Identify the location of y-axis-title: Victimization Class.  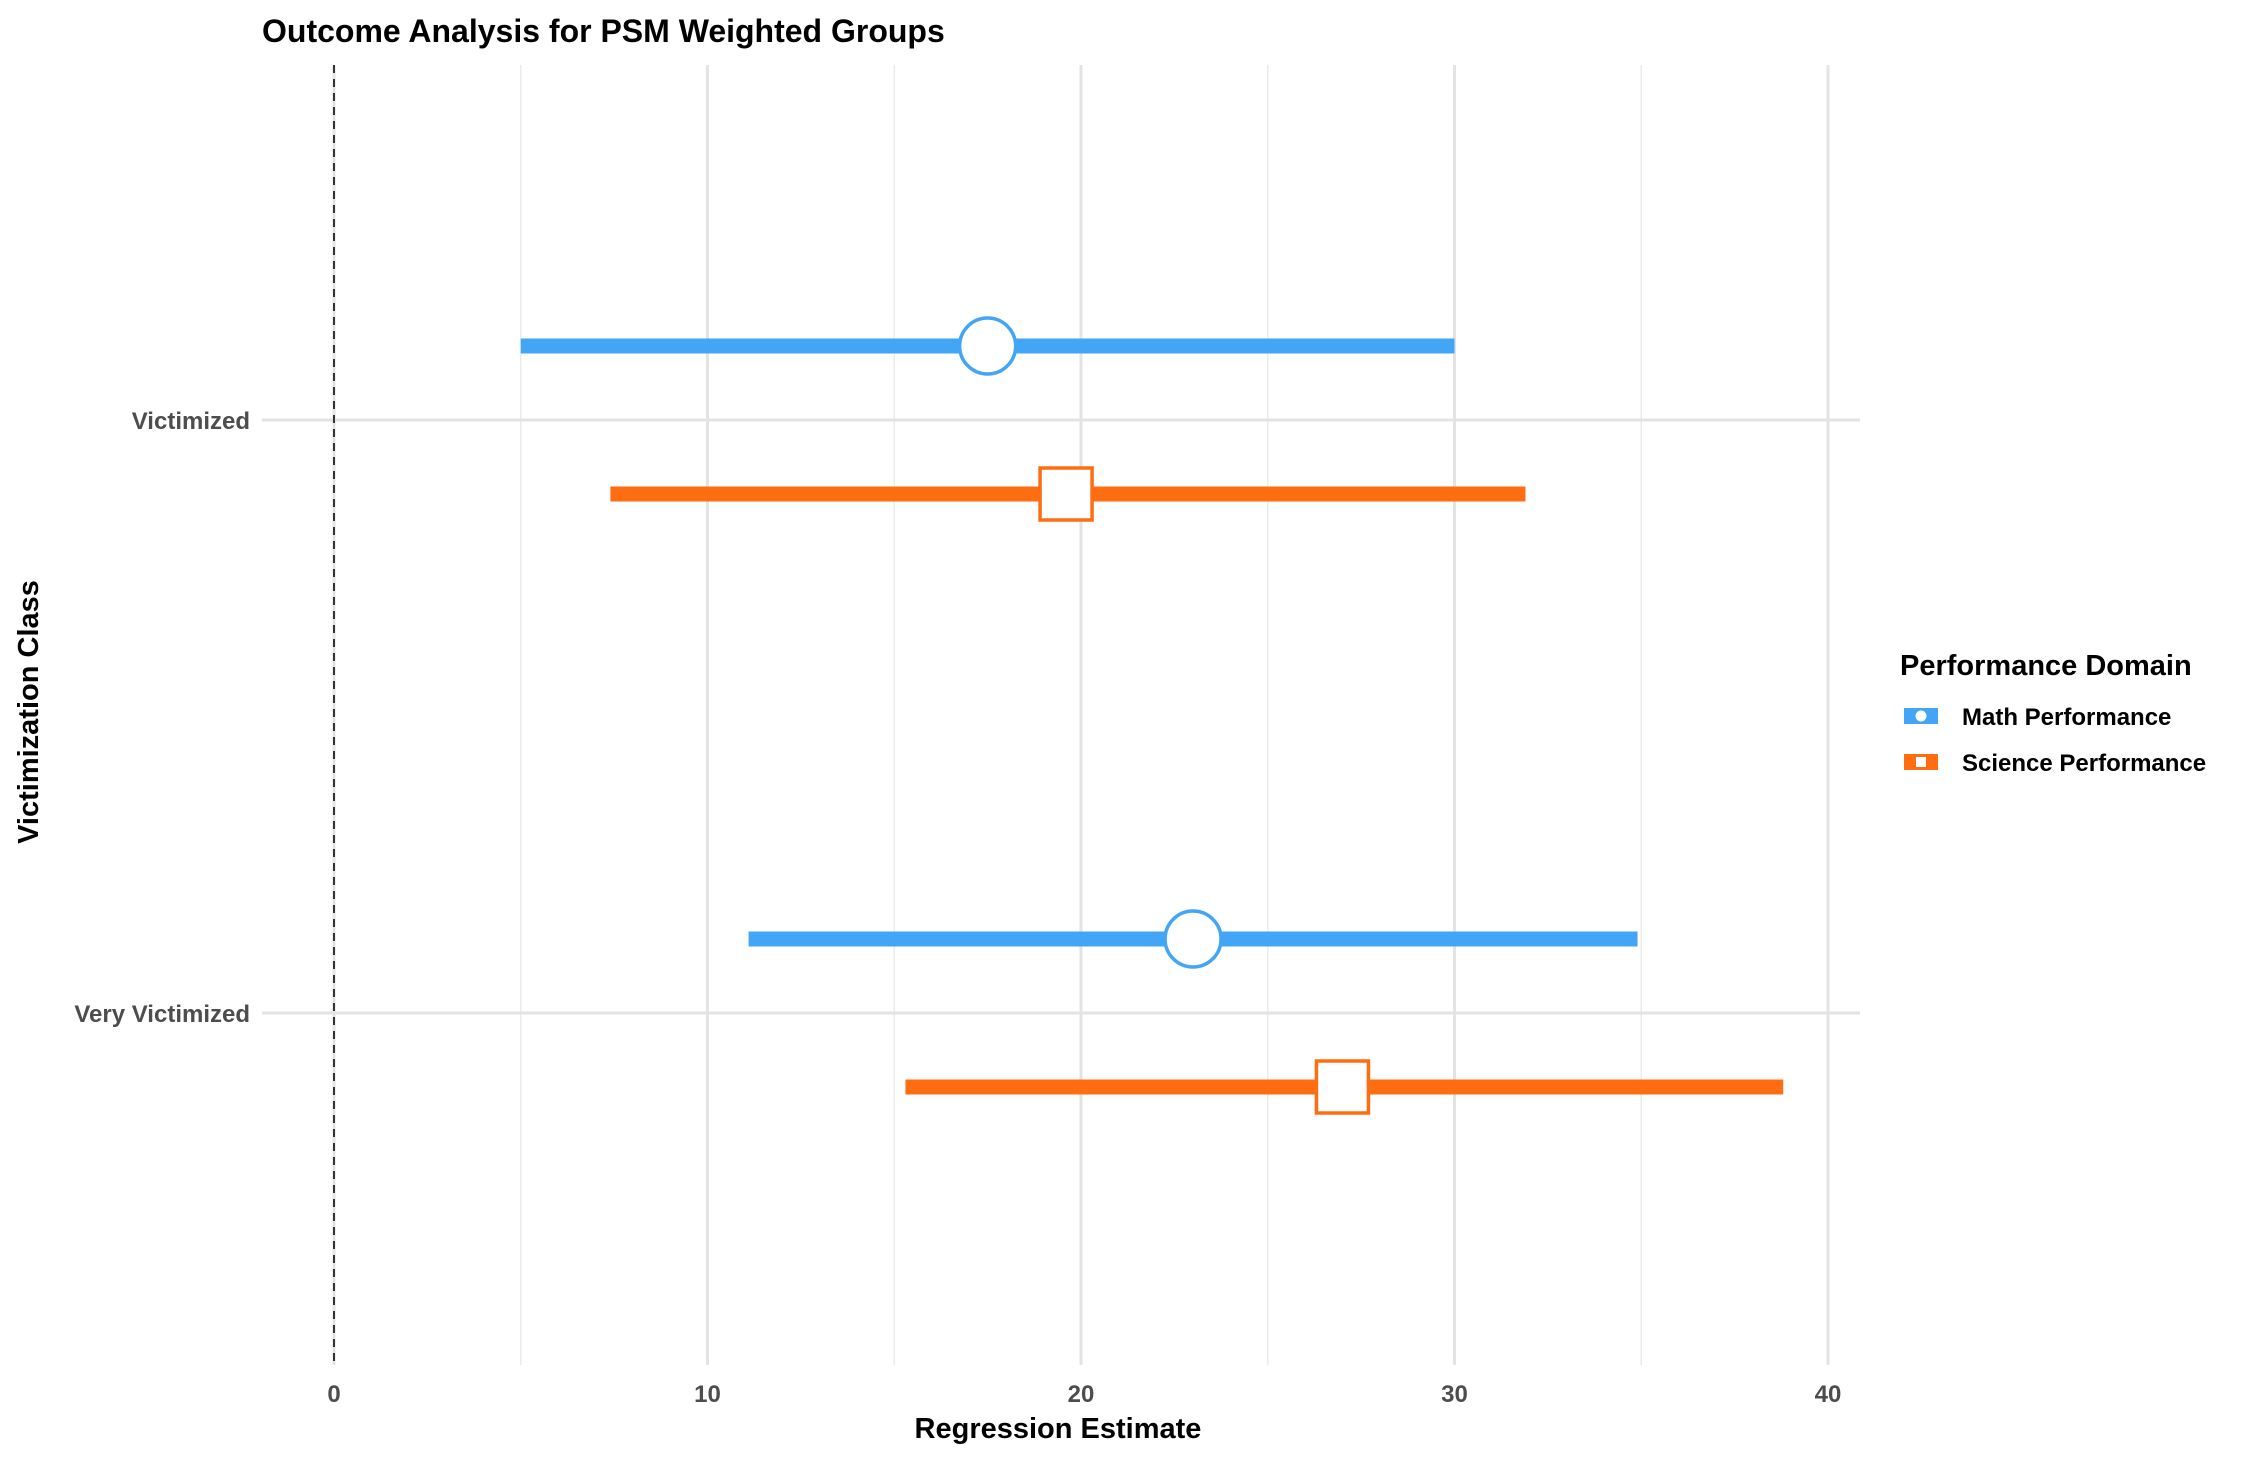
(29, 712).